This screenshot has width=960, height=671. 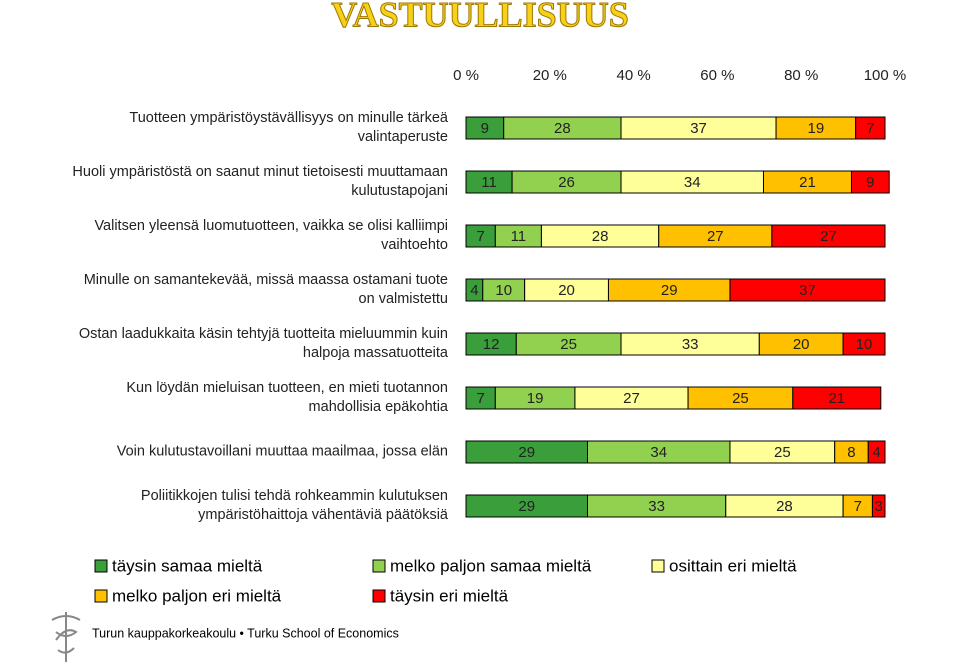 I want to click on legend-label: melko paljon samaa mieltä, so click(x=491, y=565).